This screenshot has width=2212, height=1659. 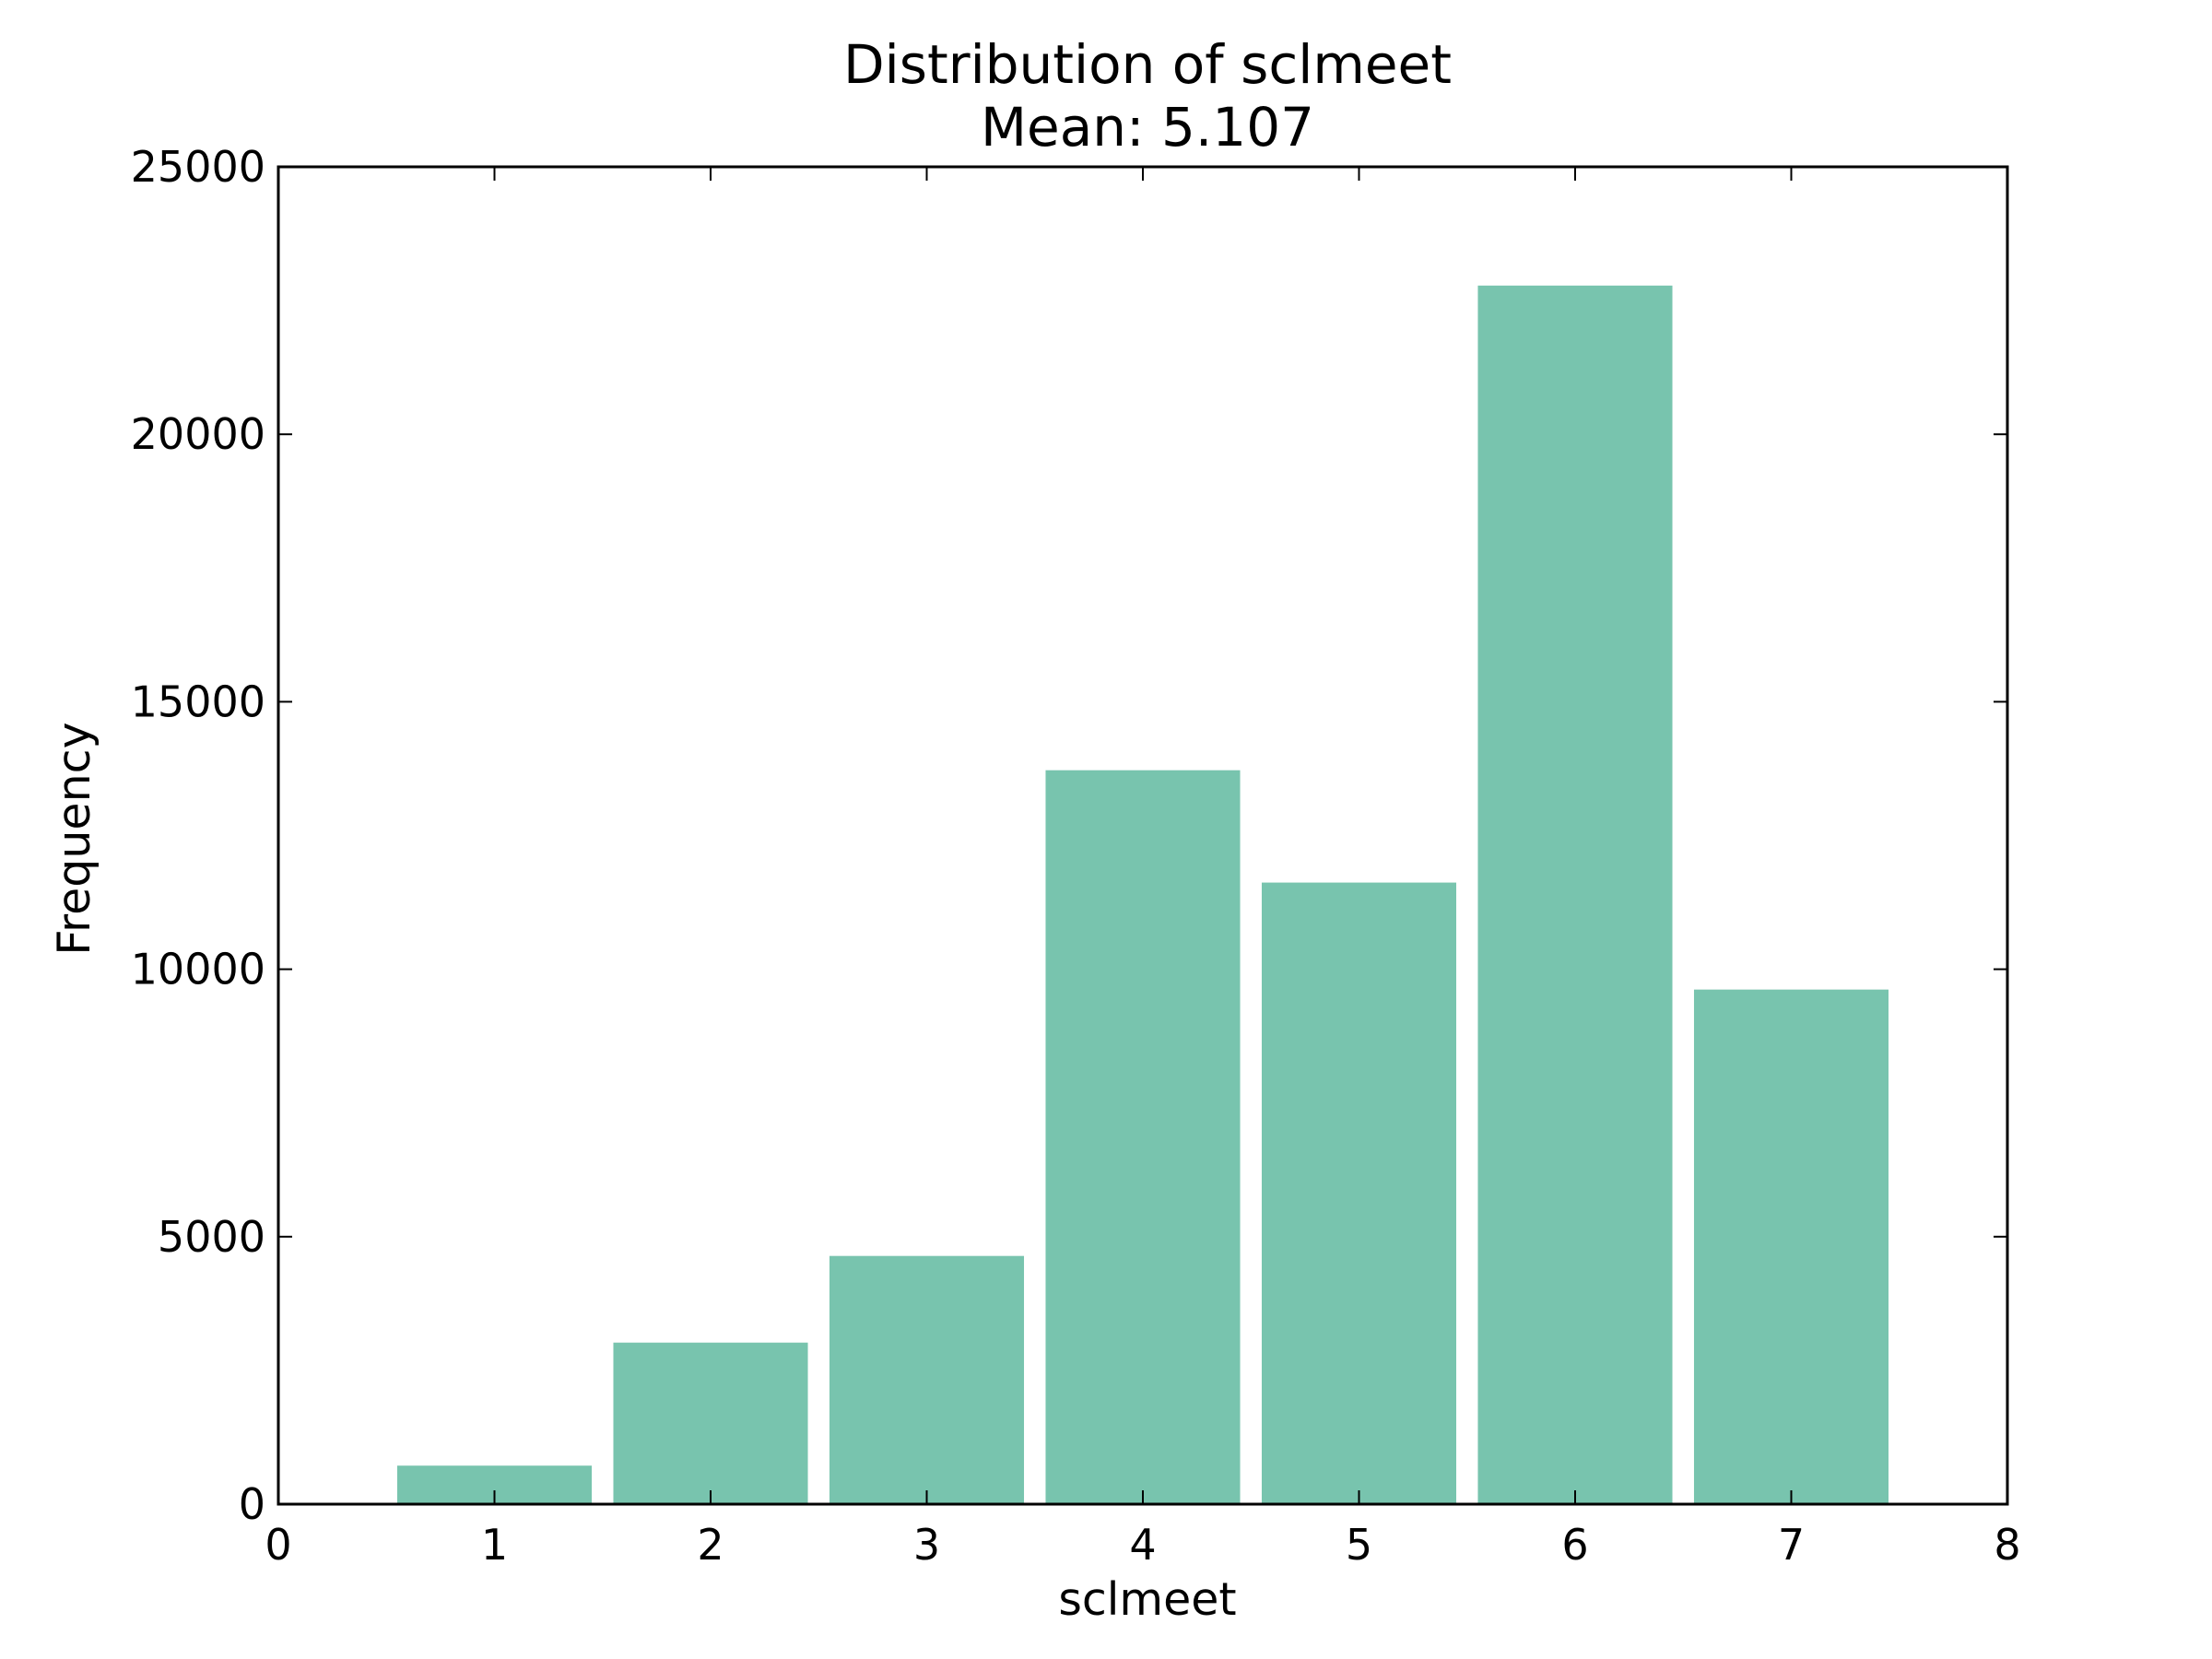 I want to click on x-tick-label: 7, so click(x=1791, y=1545).